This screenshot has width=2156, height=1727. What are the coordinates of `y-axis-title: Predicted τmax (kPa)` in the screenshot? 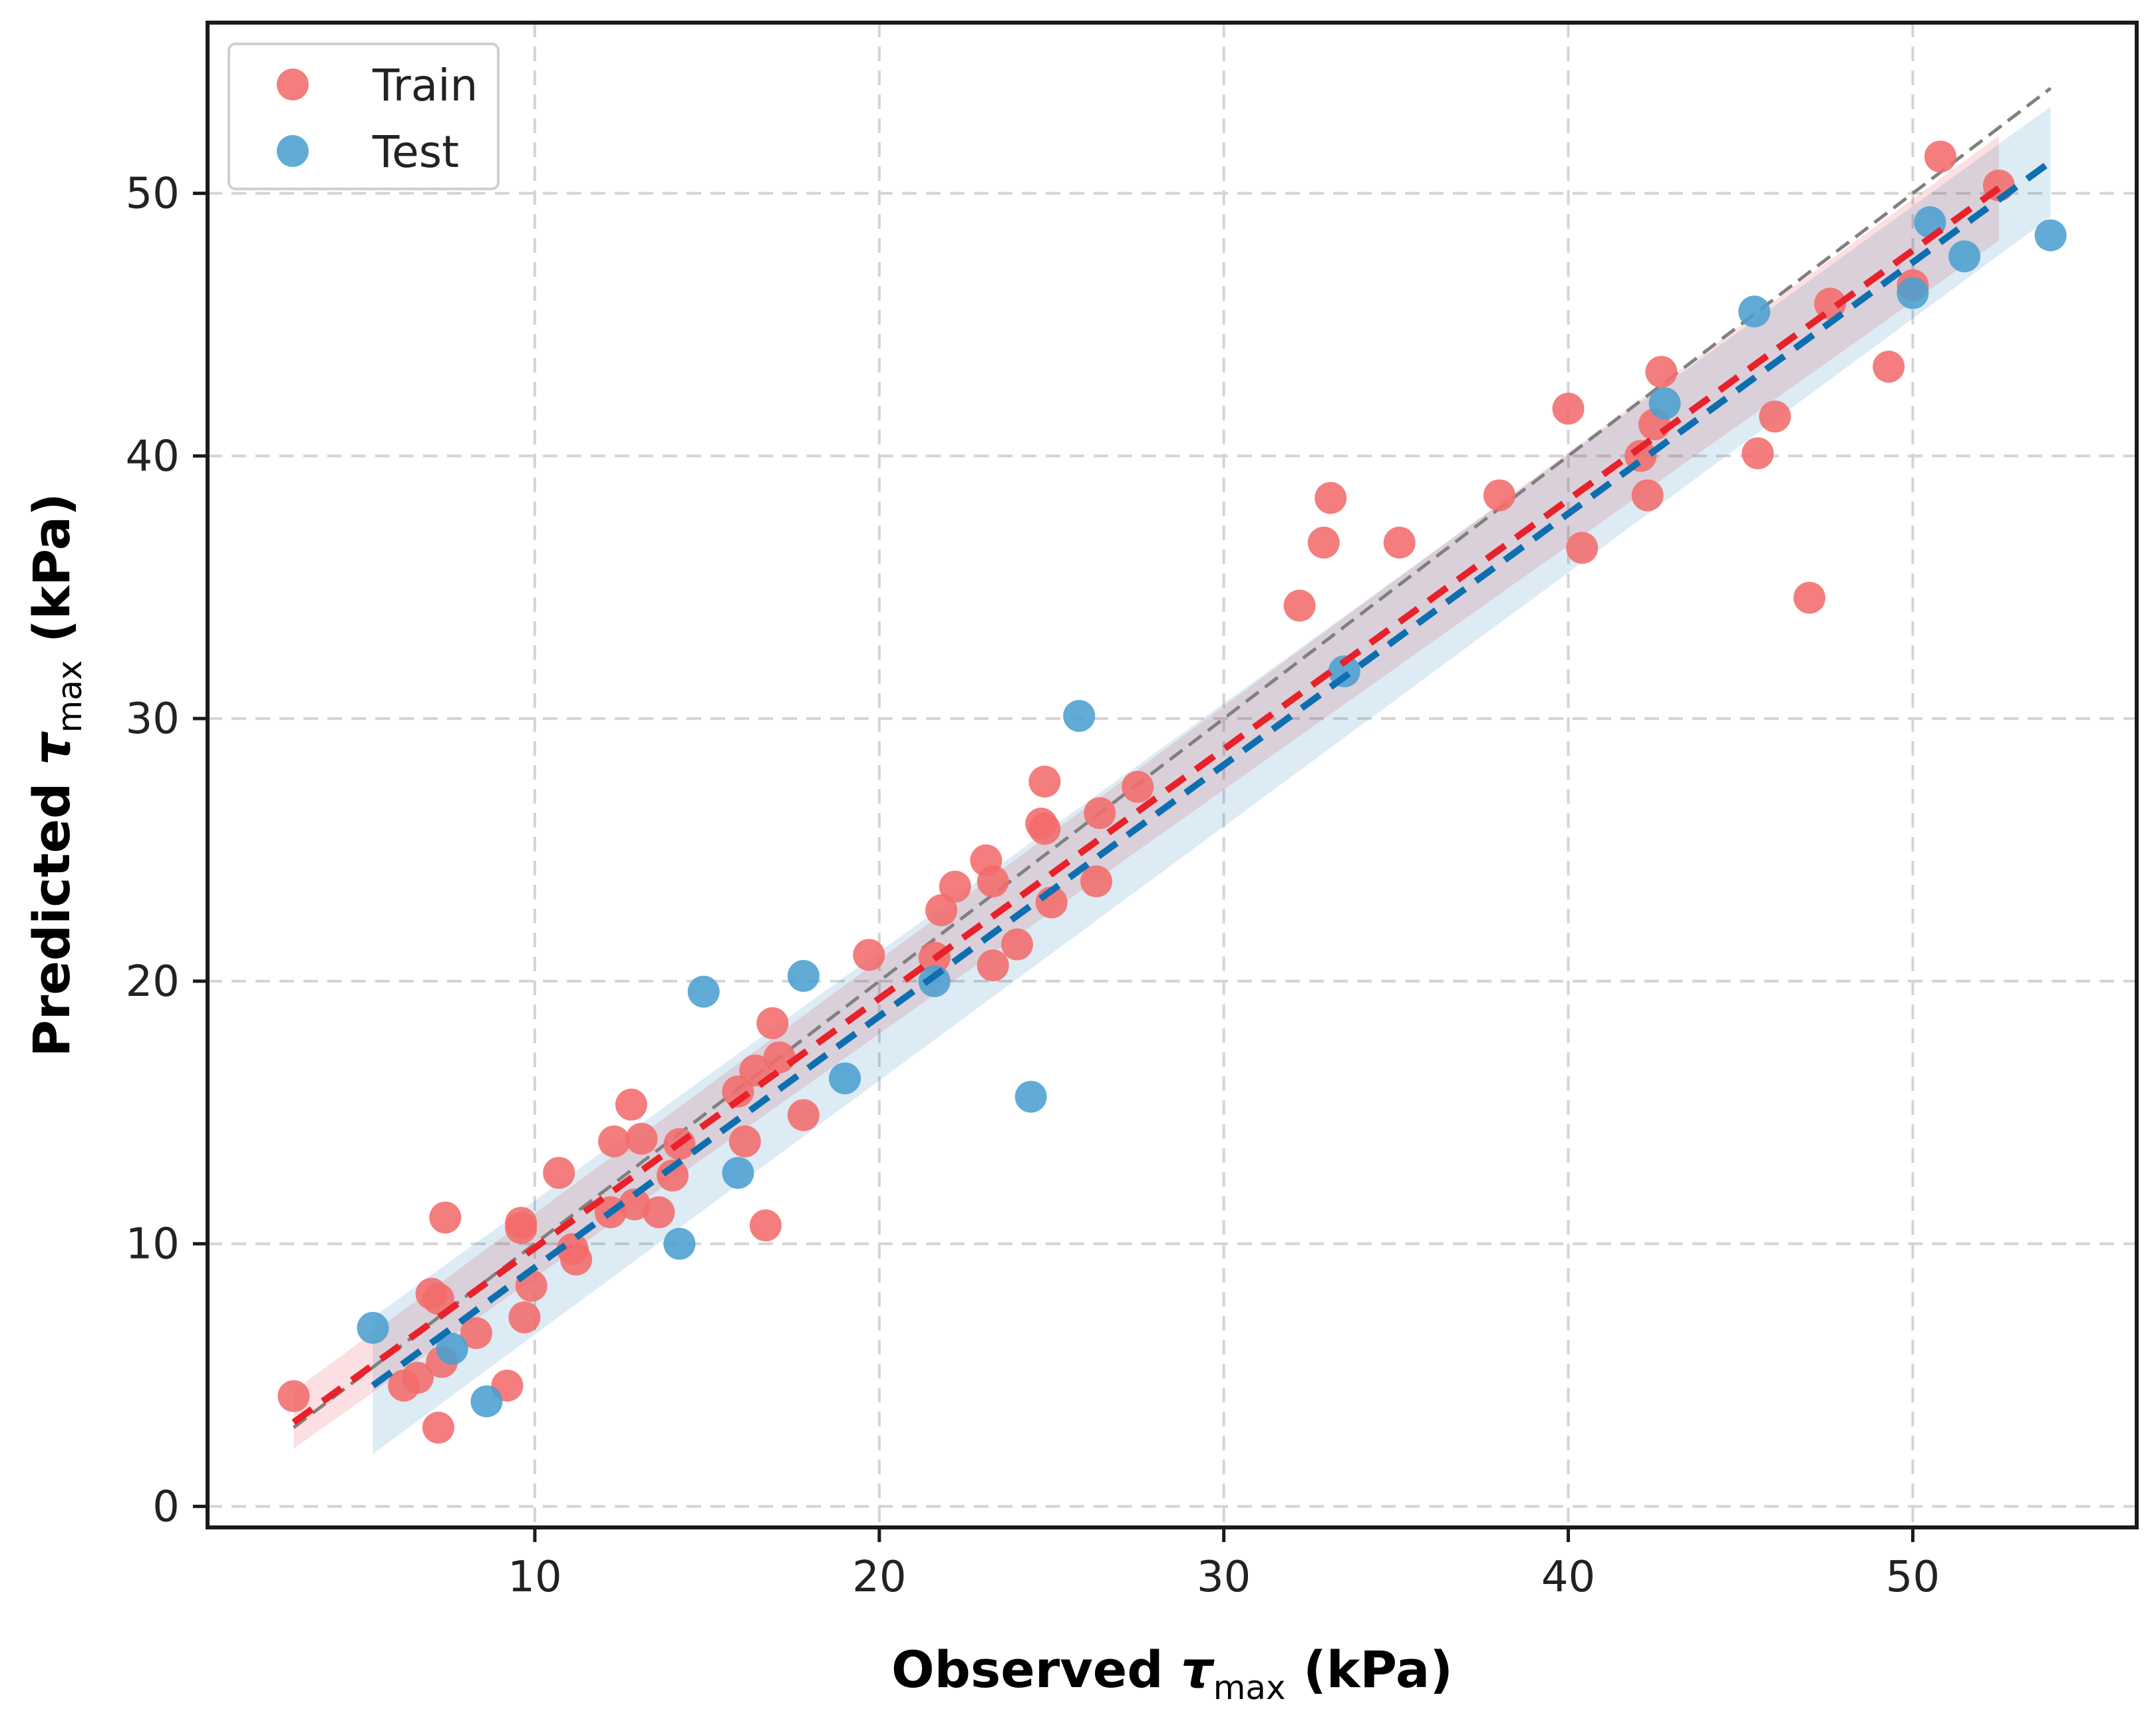 It's located at (55, 775).